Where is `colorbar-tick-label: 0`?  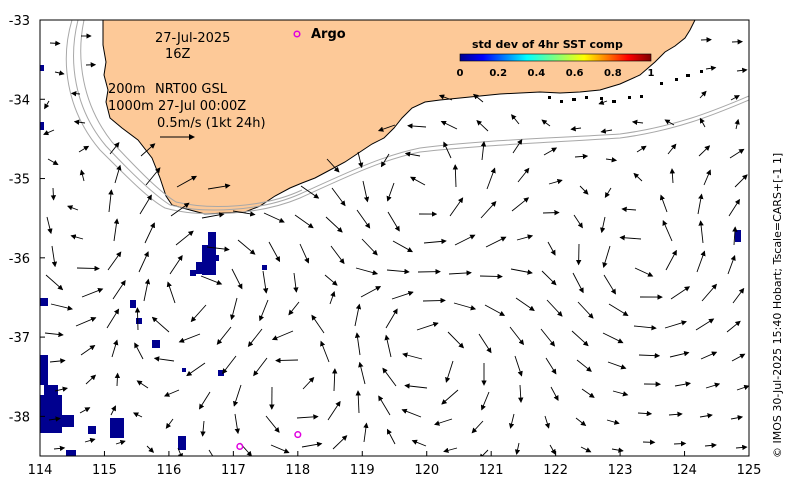 colorbar-tick-label: 0 is located at coordinates (460, 73).